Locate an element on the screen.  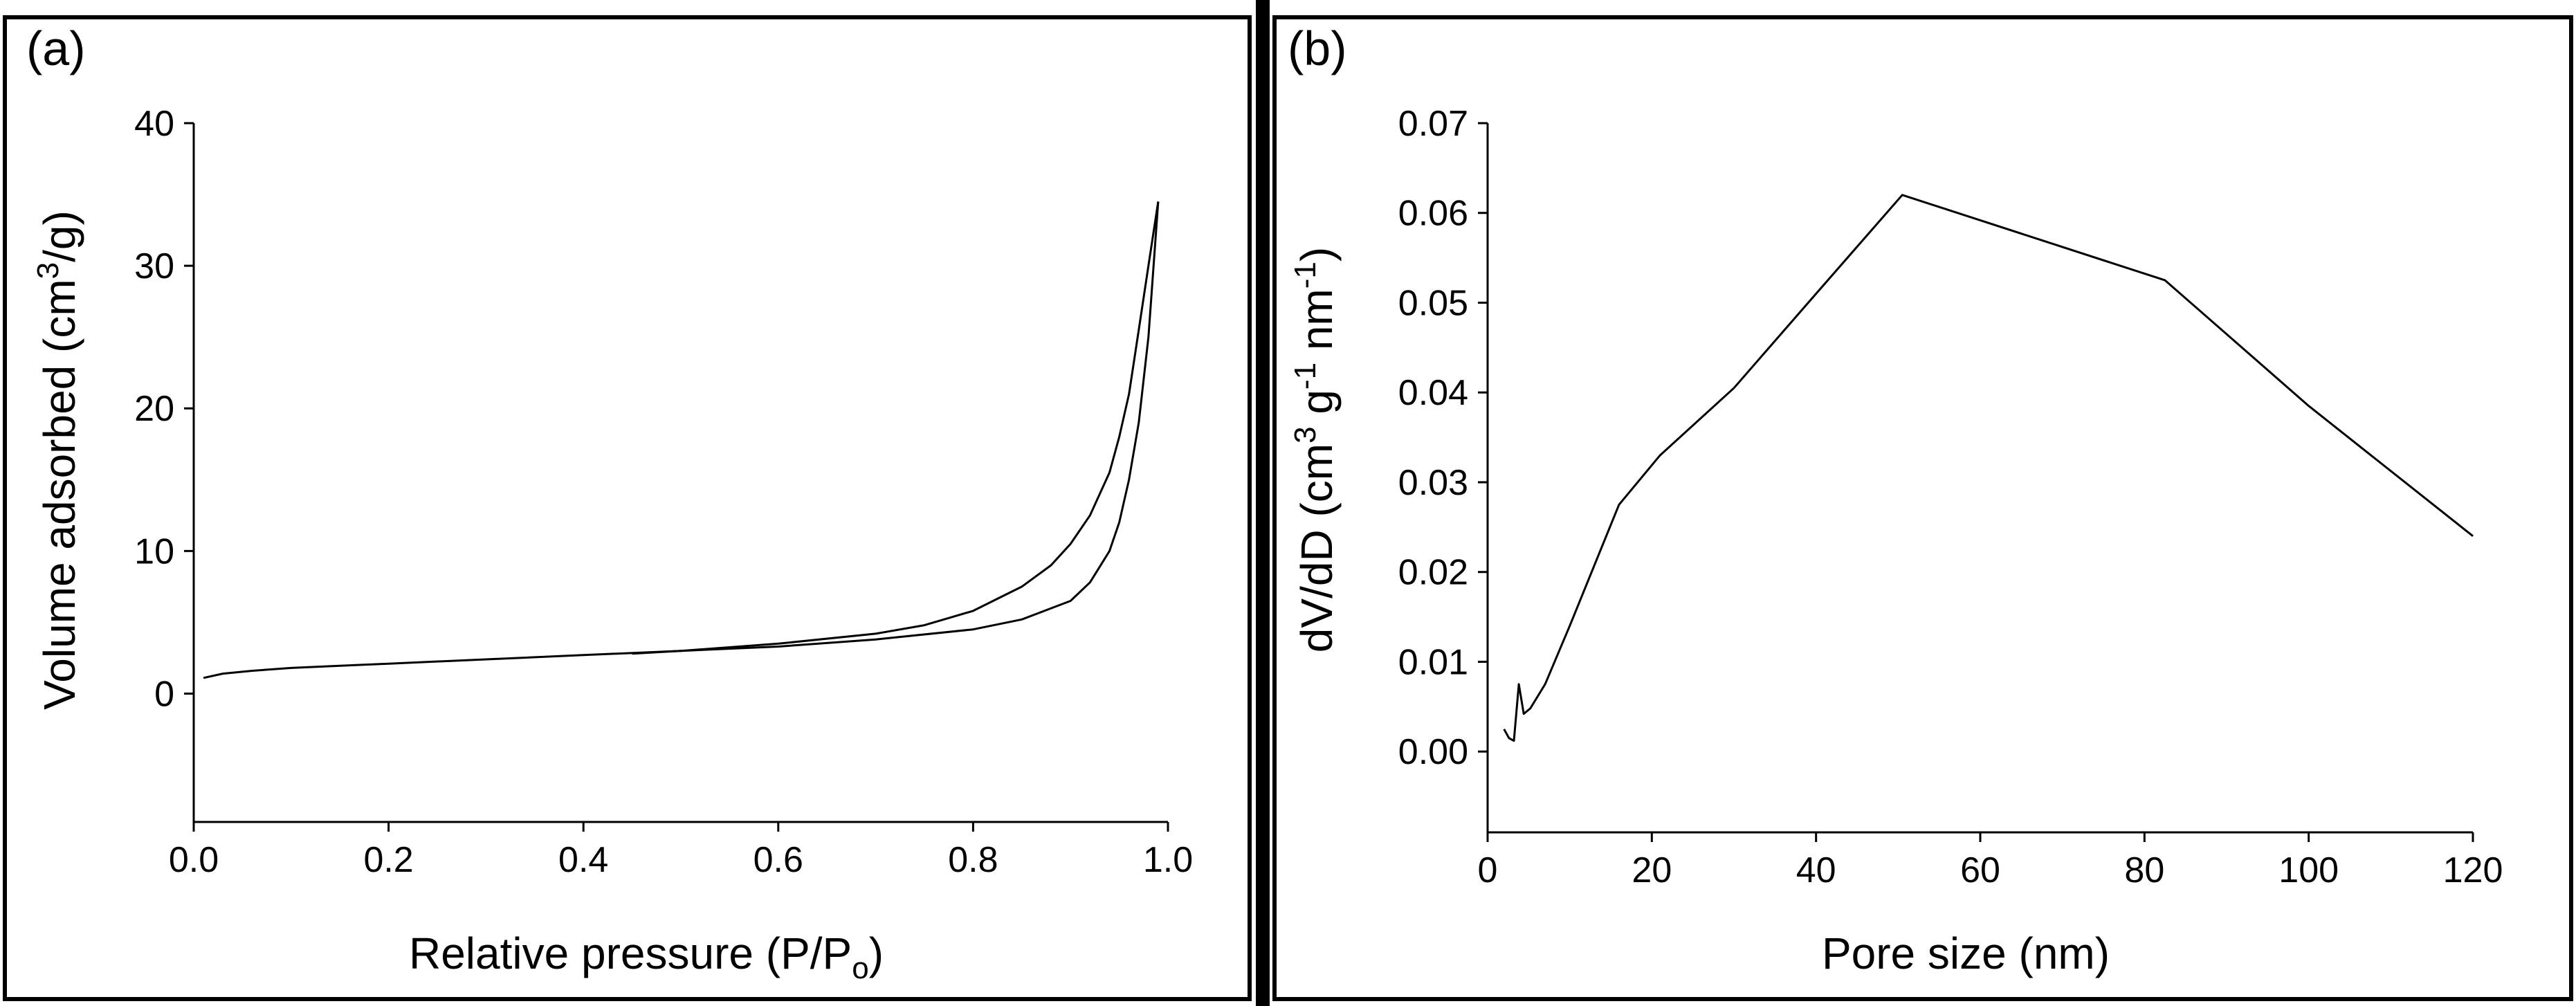
isotherm-x-tick-label: 1.0 is located at coordinates (1168, 860).